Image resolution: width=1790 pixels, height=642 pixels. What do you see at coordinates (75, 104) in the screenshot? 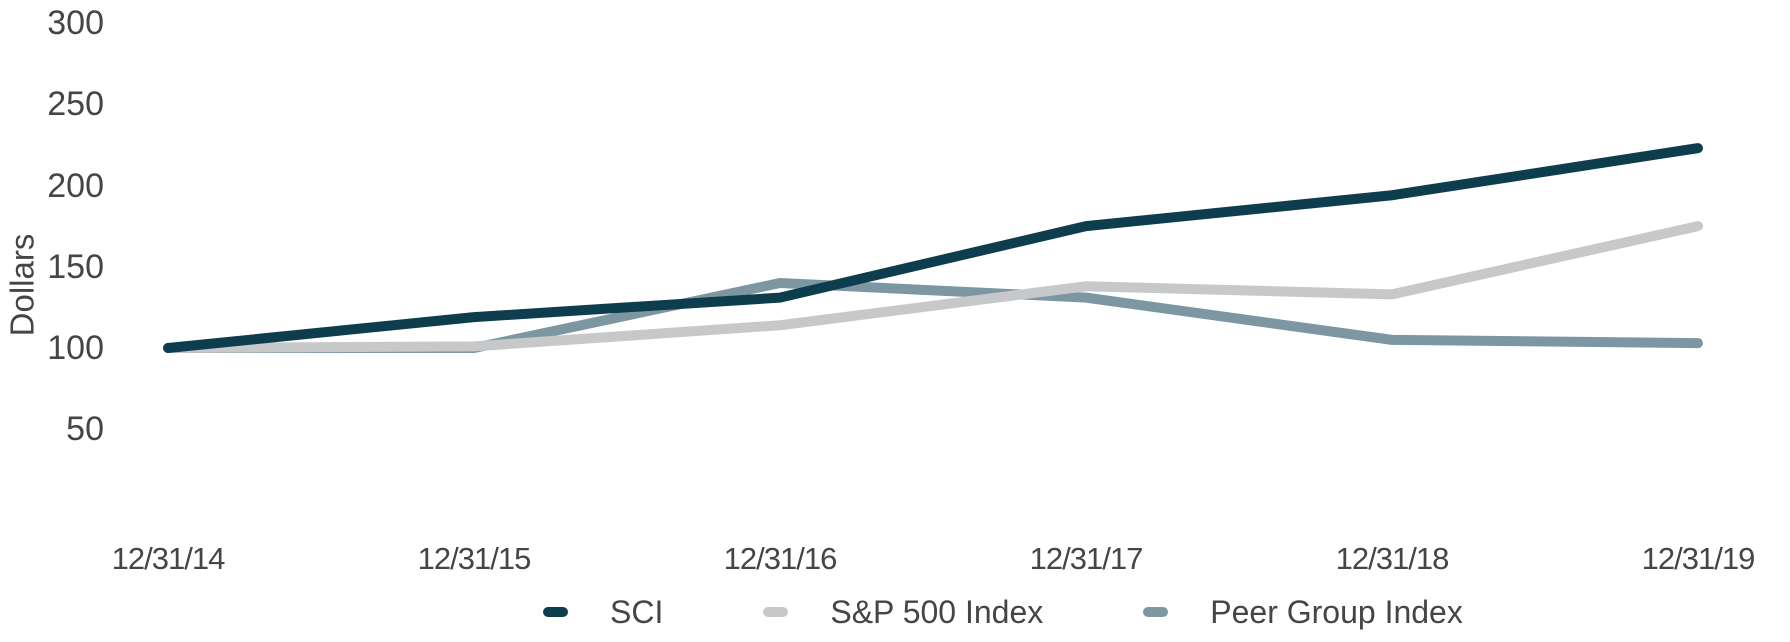
I see `y-tick-label: 250` at bounding box center [75, 104].